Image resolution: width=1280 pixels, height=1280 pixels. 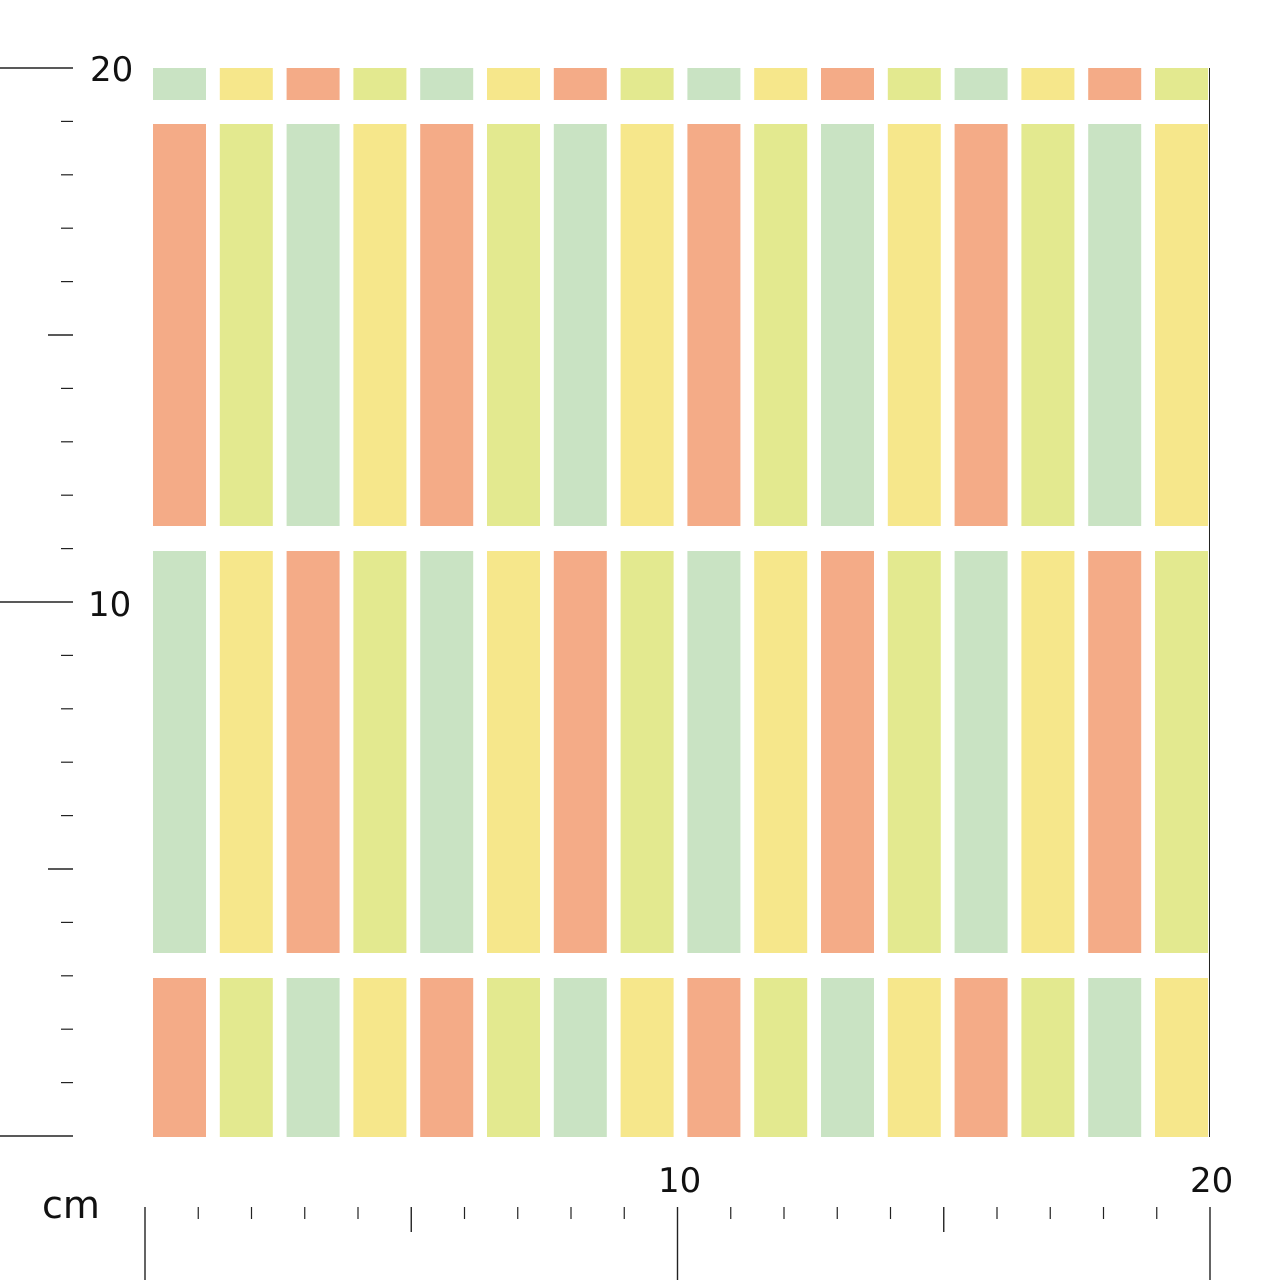 What do you see at coordinates (112, 70) in the screenshot?
I see `y-axis-label-20: 20` at bounding box center [112, 70].